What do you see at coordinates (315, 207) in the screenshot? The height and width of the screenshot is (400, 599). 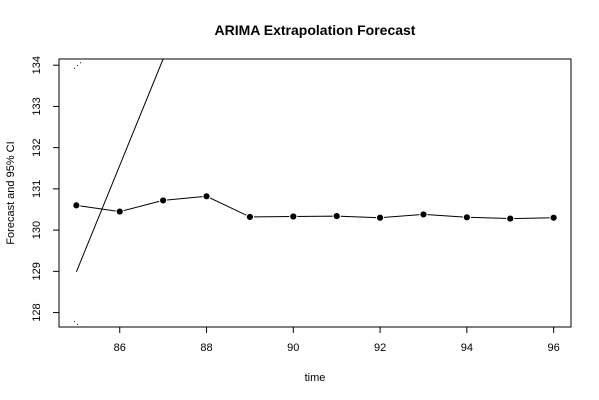 I see `forecast-line` at bounding box center [315, 207].